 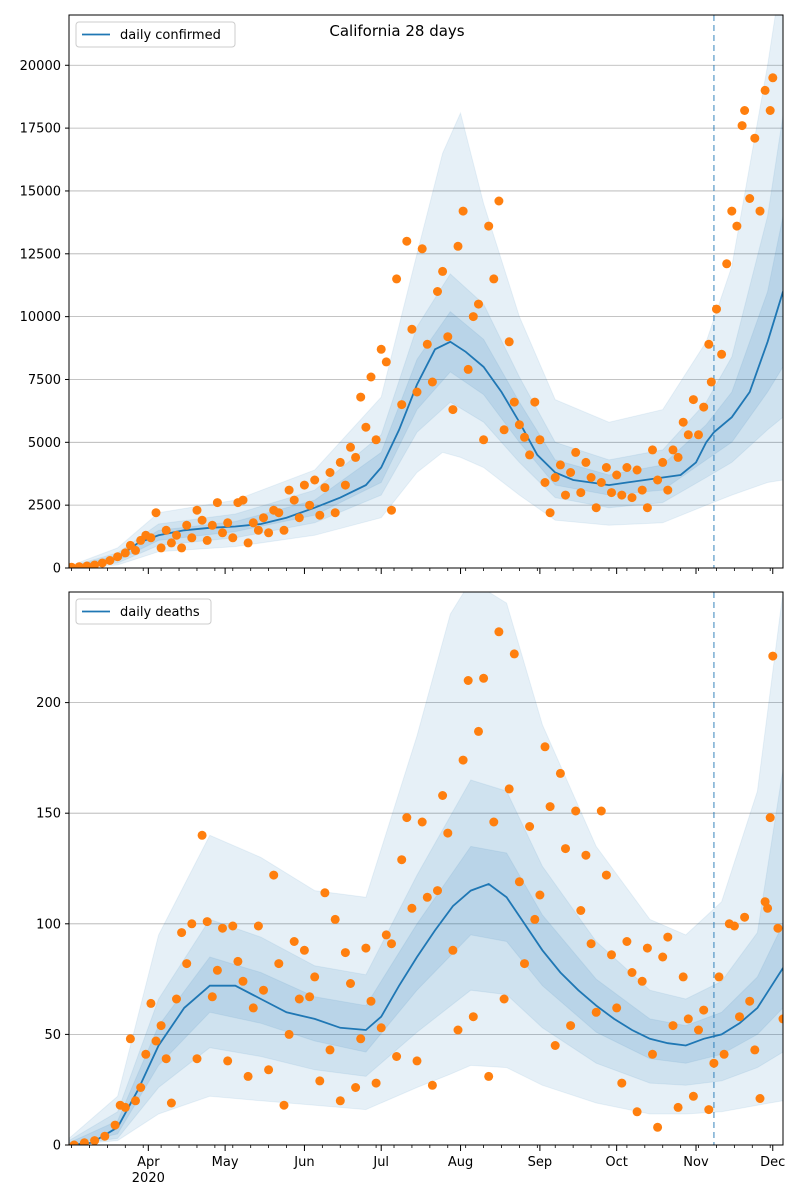 What do you see at coordinates (303, 1162) in the screenshot?
I see `x-tick-label: Jun` at bounding box center [303, 1162].